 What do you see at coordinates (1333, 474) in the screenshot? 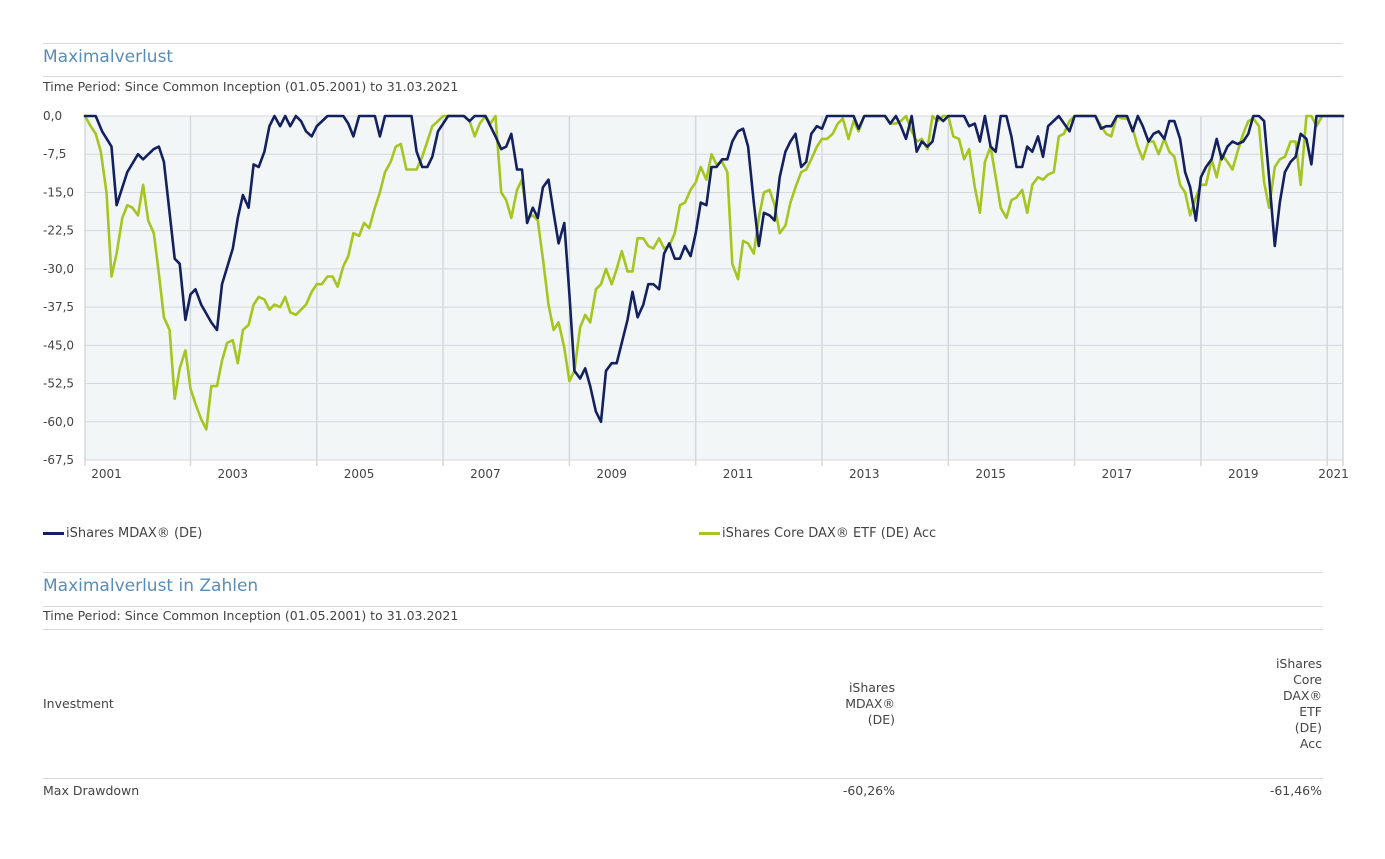
I see `x-tick-label: 2021` at bounding box center [1333, 474].